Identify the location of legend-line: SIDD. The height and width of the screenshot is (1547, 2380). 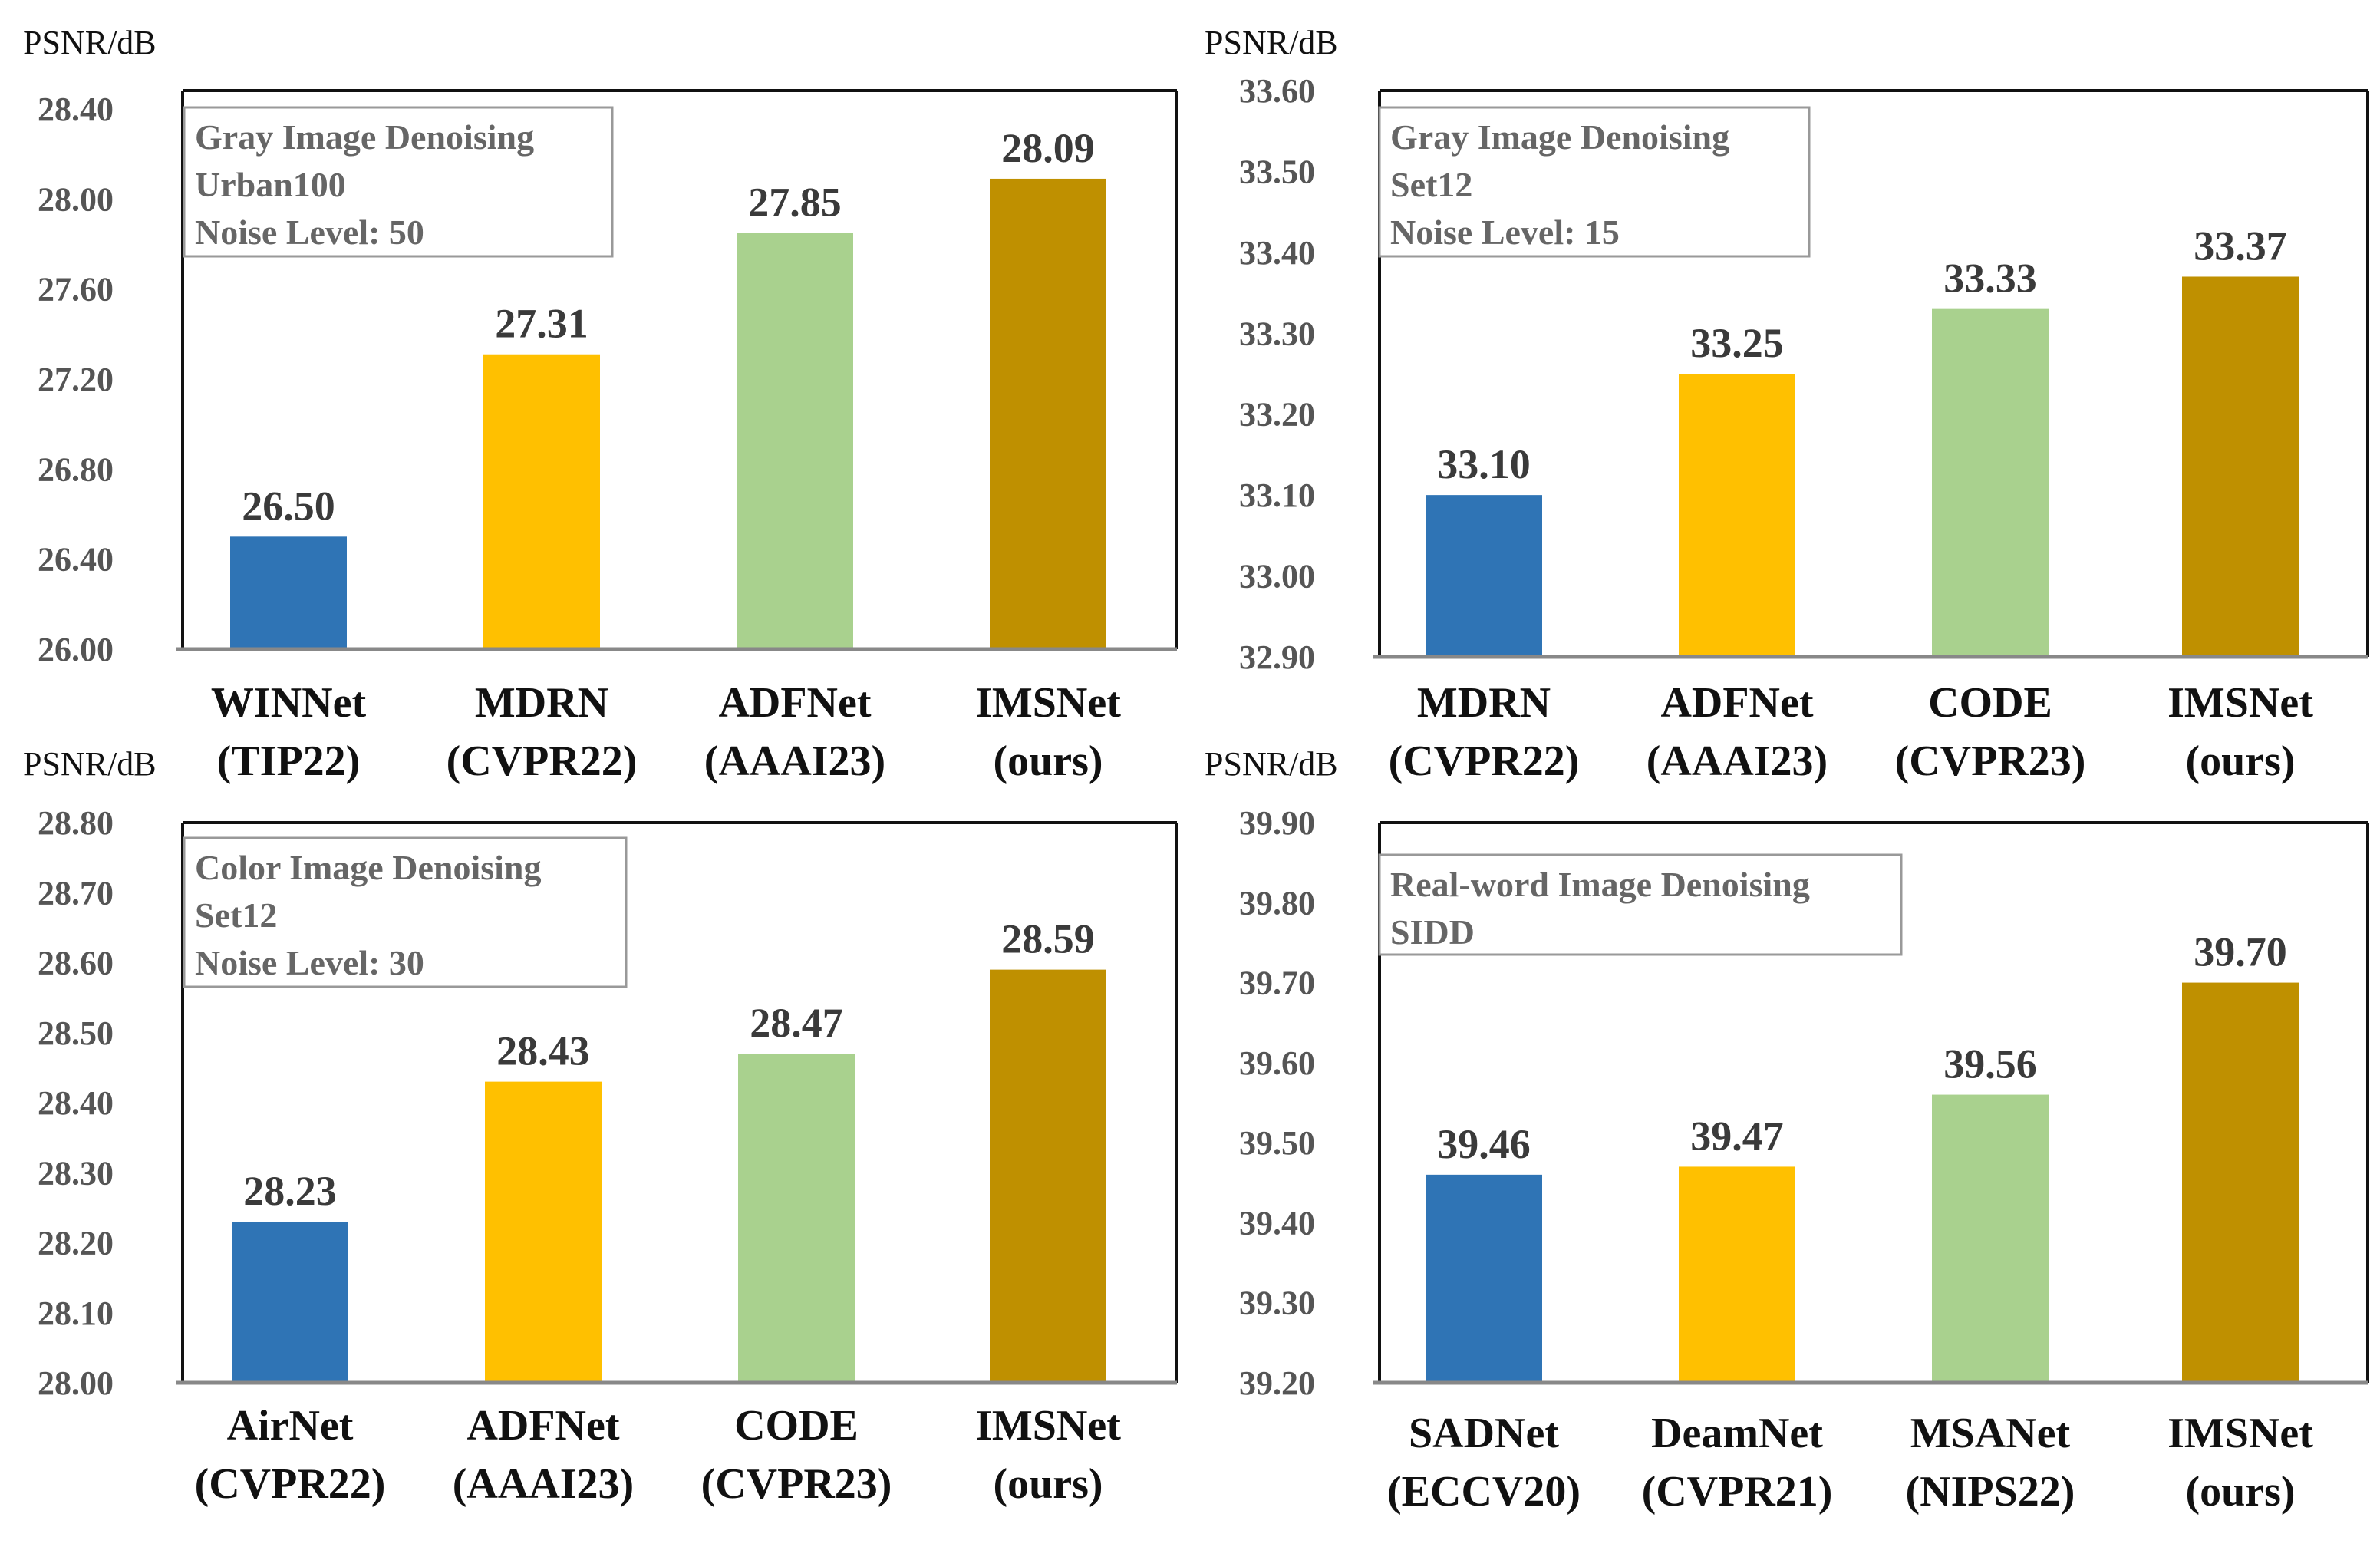
(1432, 932).